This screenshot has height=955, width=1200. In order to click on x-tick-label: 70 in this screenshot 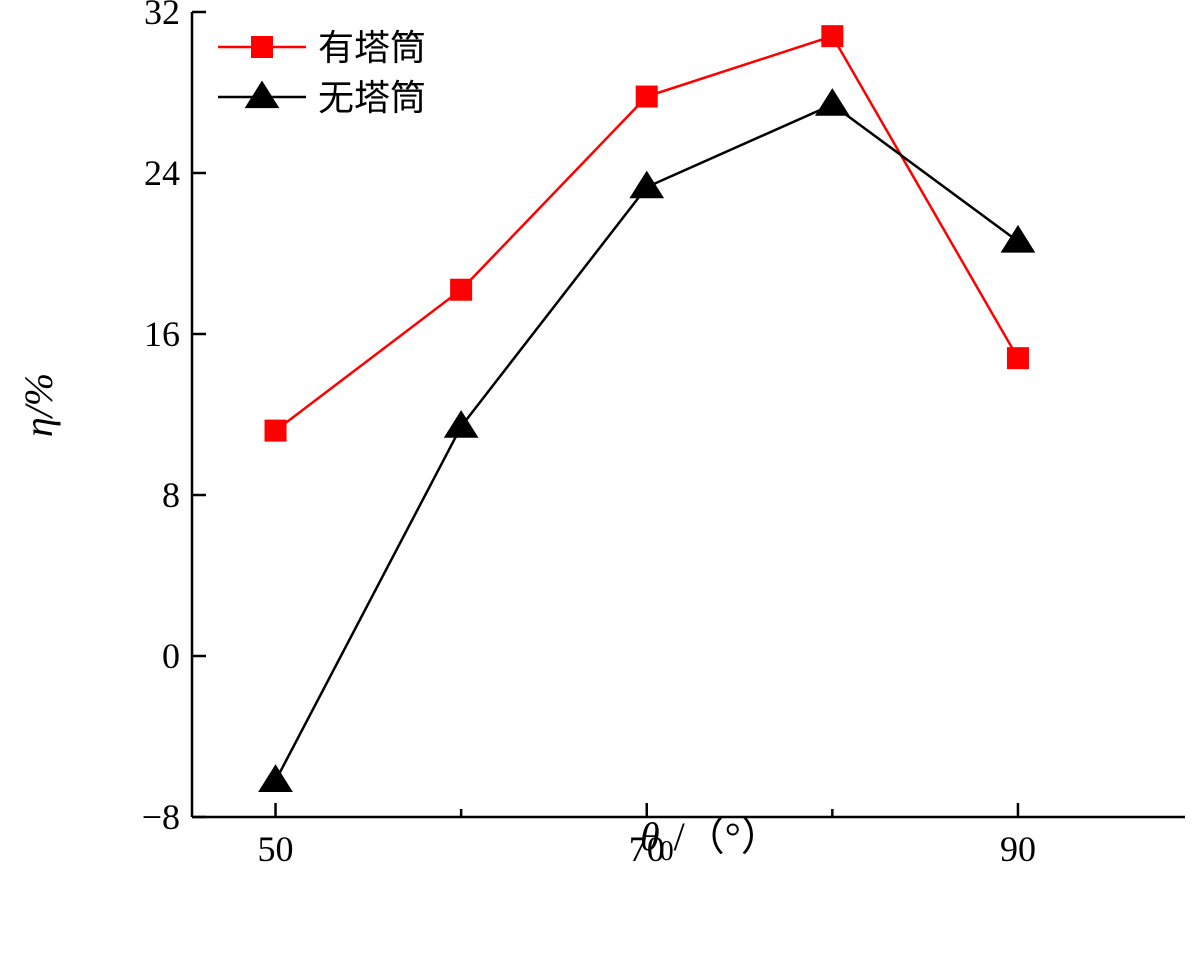, I will do `click(647, 849)`.